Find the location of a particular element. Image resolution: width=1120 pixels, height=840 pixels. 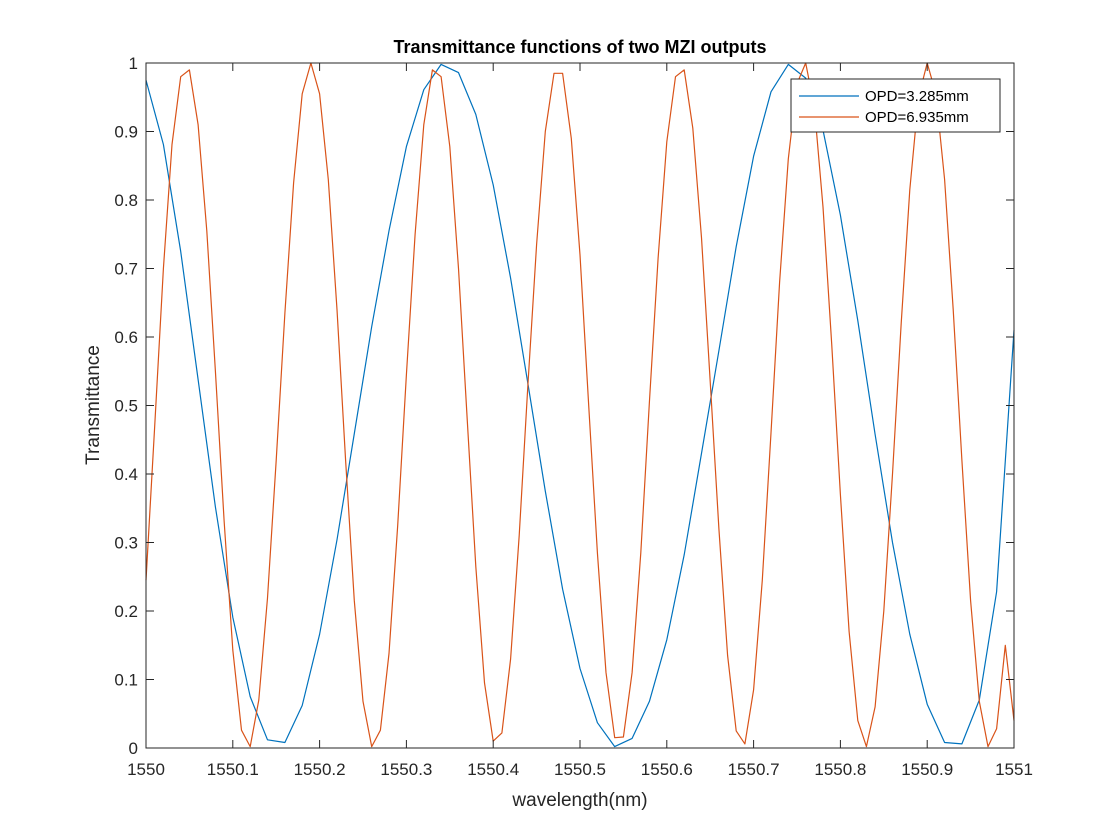

y-tick-label: 0.5 is located at coordinates (126, 406).